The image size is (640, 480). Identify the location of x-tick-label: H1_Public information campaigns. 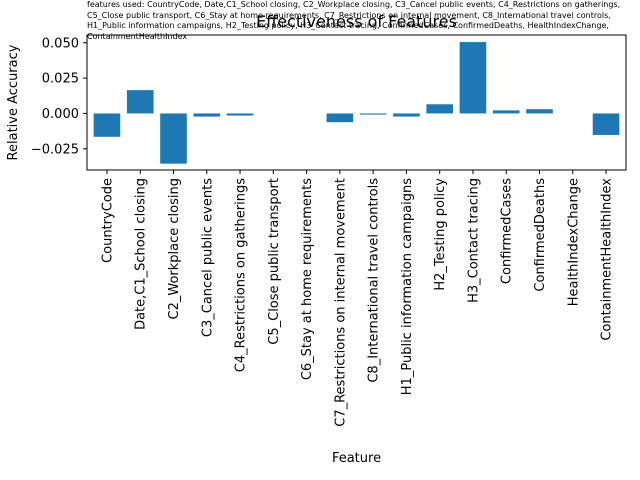
(407, 286).